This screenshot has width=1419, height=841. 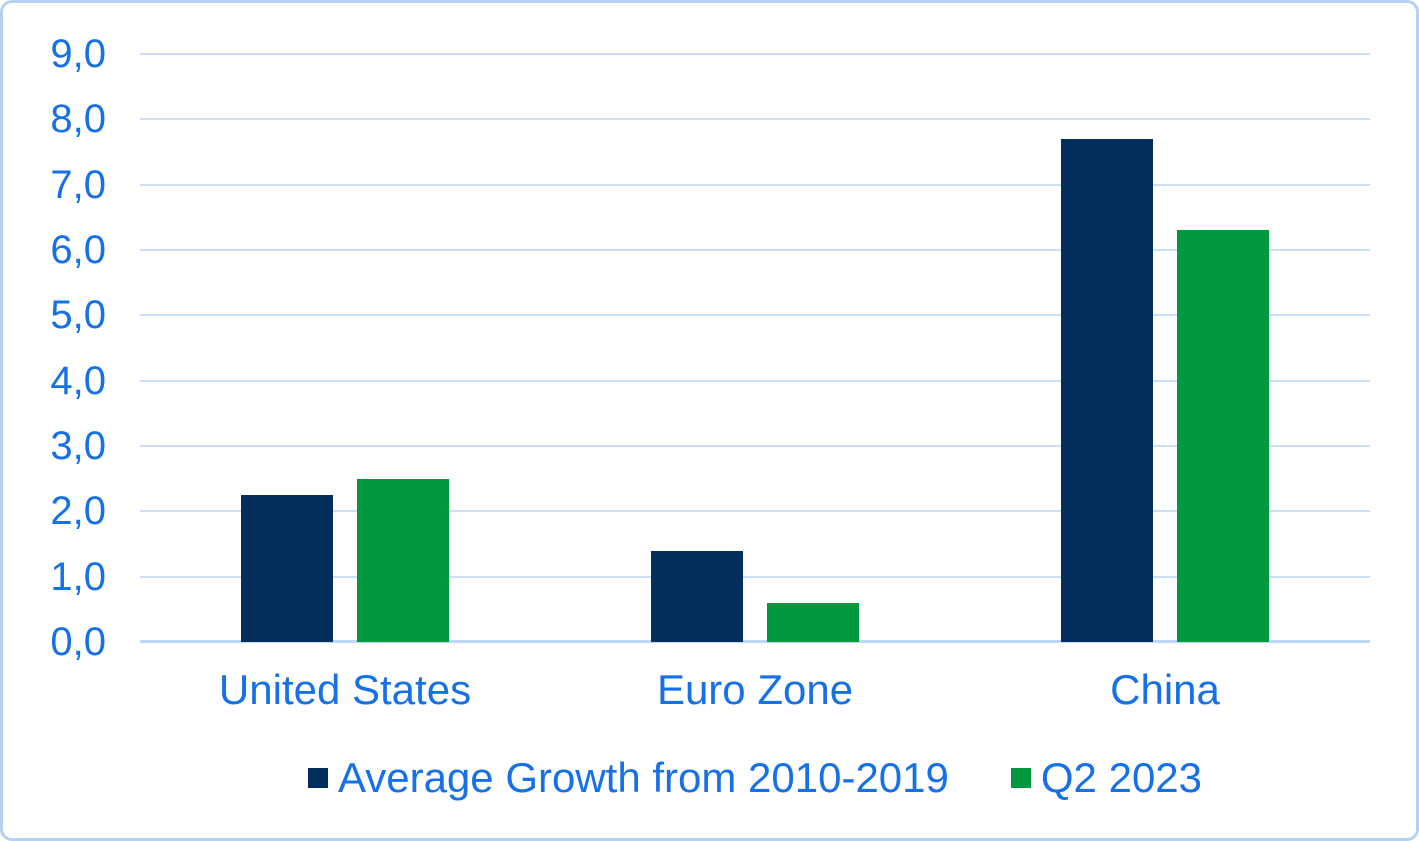 What do you see at coordinates (643, 777) in the screenshot?
I see `legend-label-series-0: Average Growth from 2010-2019` at bounding box center [643, 777].